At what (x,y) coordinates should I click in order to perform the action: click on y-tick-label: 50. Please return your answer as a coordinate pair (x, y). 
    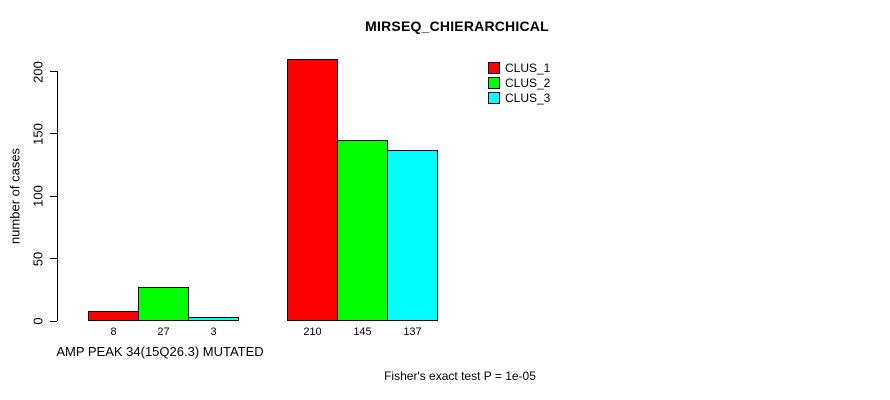
    Looking at the image, I should click on (38, 258).